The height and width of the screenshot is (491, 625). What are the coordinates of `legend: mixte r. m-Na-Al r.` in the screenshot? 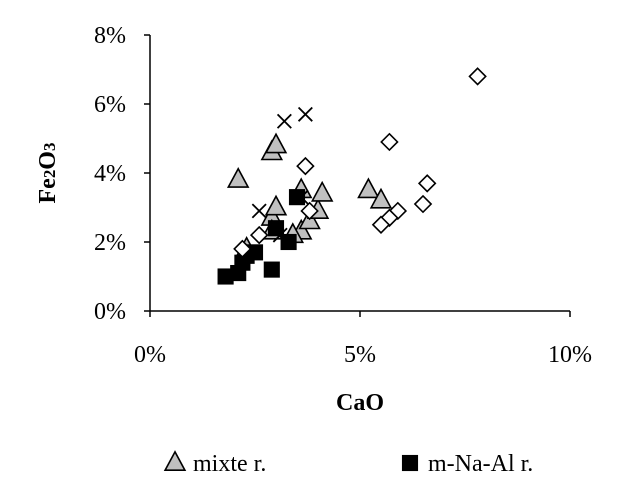 It's located at (348, 463).